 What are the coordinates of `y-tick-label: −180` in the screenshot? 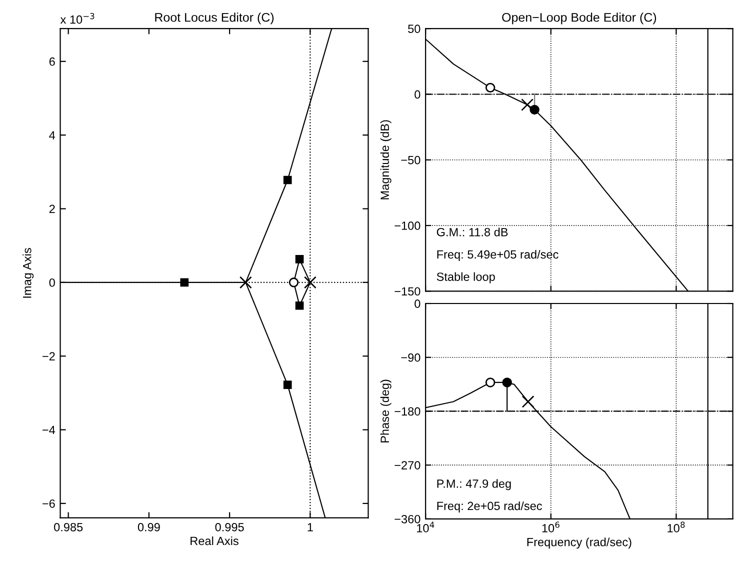 It's located at (407, 411).